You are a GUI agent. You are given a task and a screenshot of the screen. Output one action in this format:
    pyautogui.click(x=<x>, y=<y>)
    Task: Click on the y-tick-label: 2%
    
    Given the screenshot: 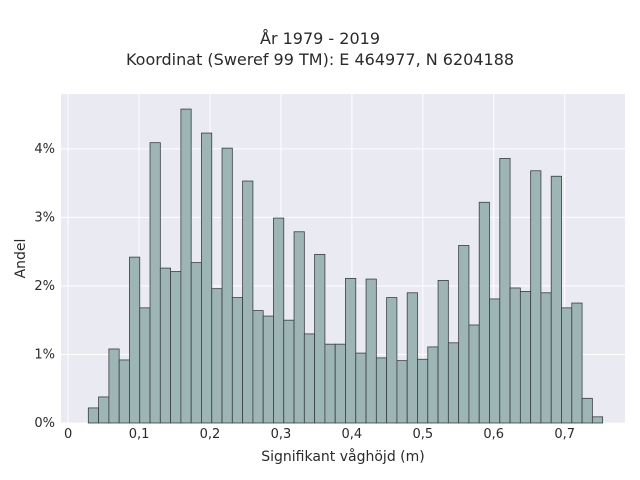 What is the action you would take?
    pyautogui.click(x=44, y=286)
    